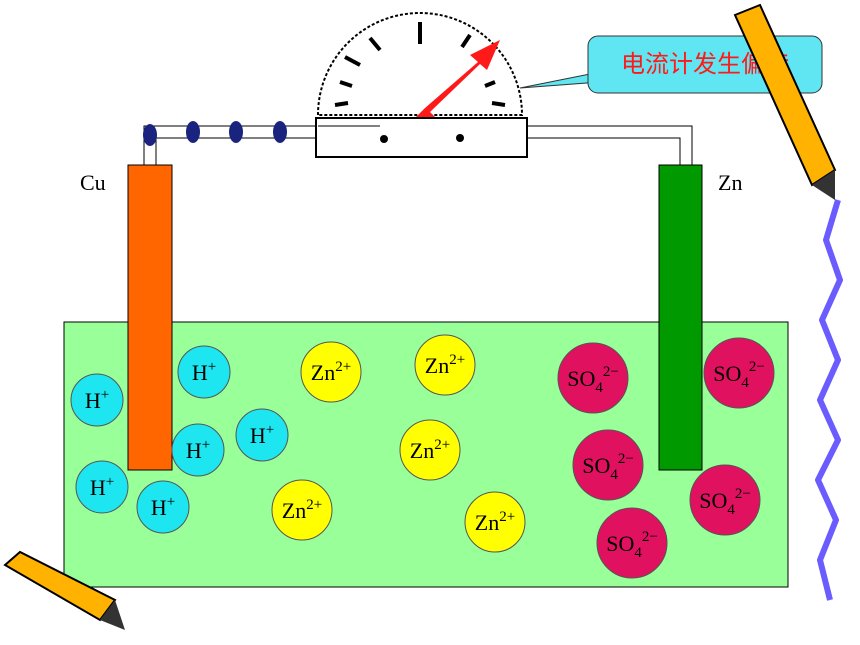 This screenshot has width=860, height=645. What do you see at coordinates (785, 101) in the screenshot?
I see `pencil-top` at bounding box center [785, 101].